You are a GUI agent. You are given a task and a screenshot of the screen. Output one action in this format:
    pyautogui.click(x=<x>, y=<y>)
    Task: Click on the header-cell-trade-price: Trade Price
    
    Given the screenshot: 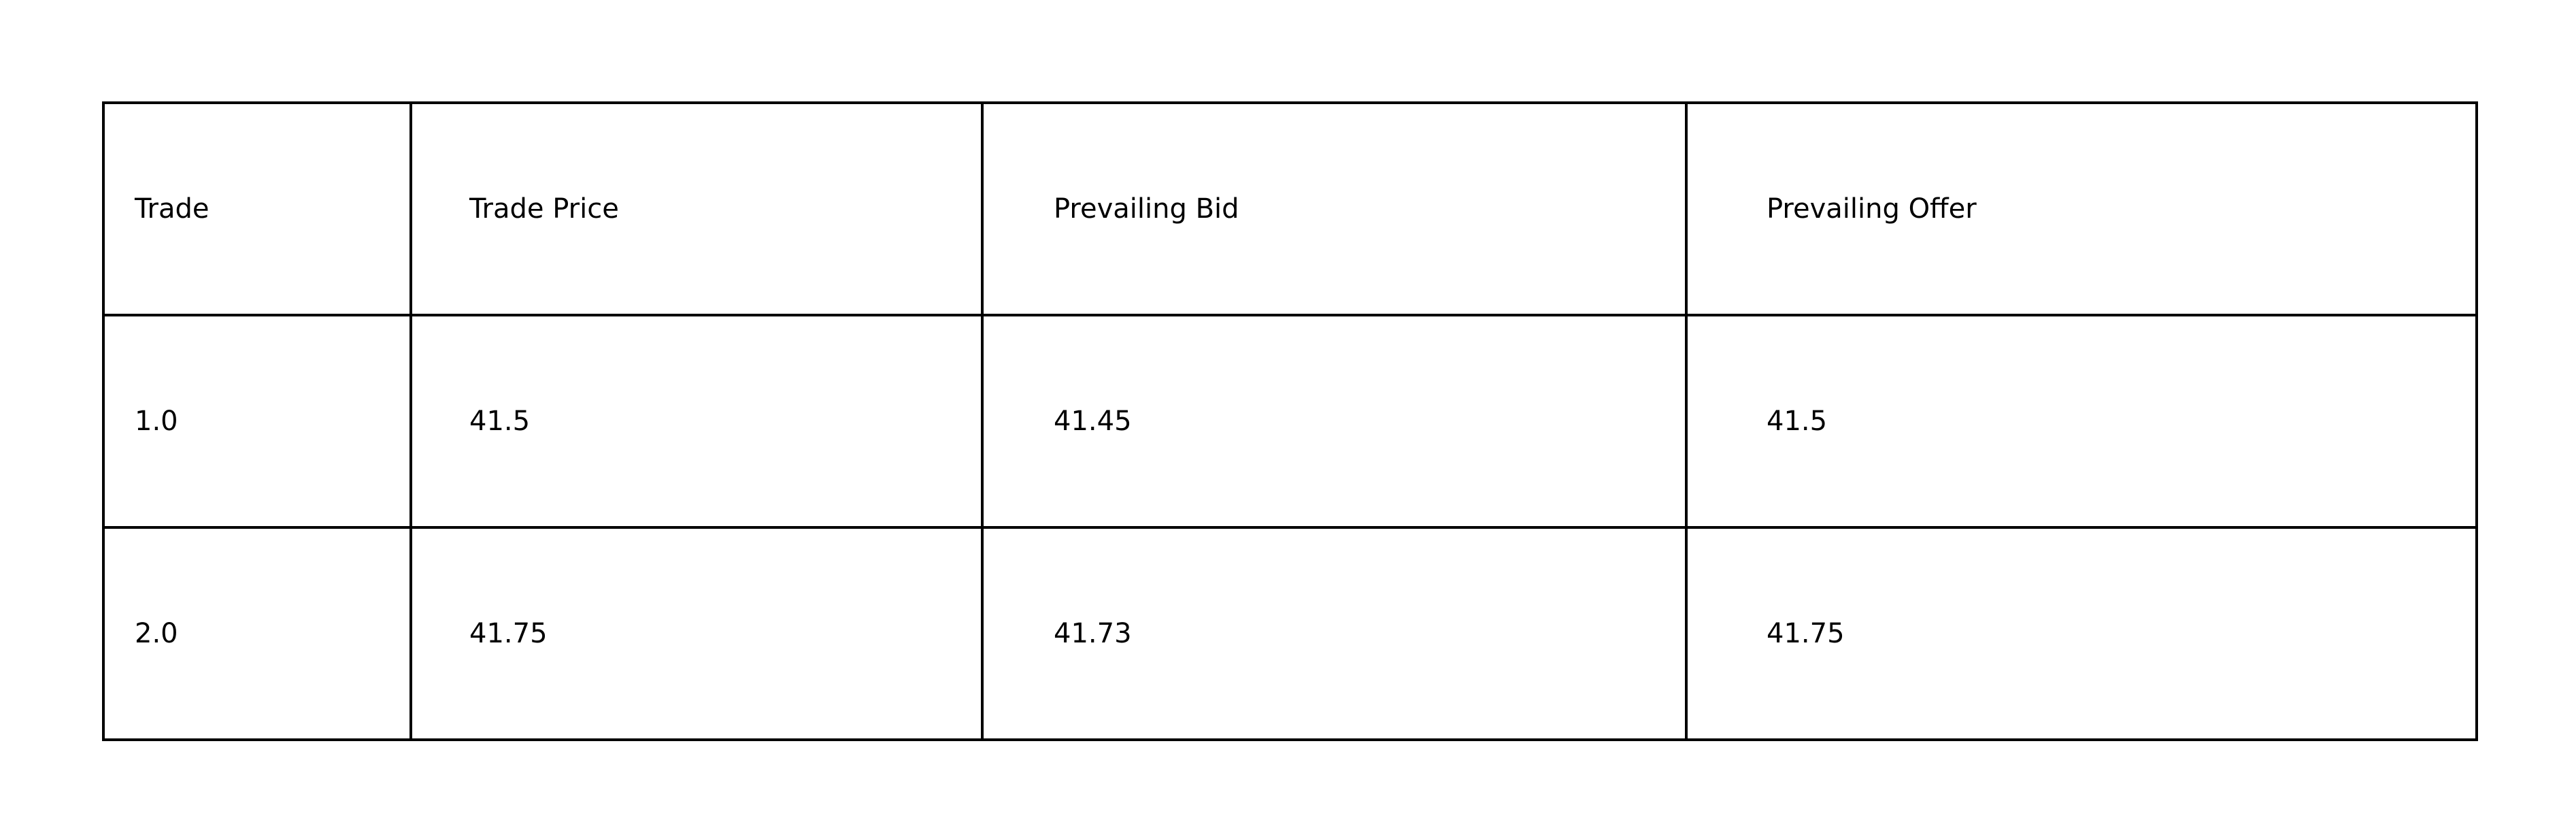 What is the action you would take?
    pyautogui.click(x=696, y=209)
    